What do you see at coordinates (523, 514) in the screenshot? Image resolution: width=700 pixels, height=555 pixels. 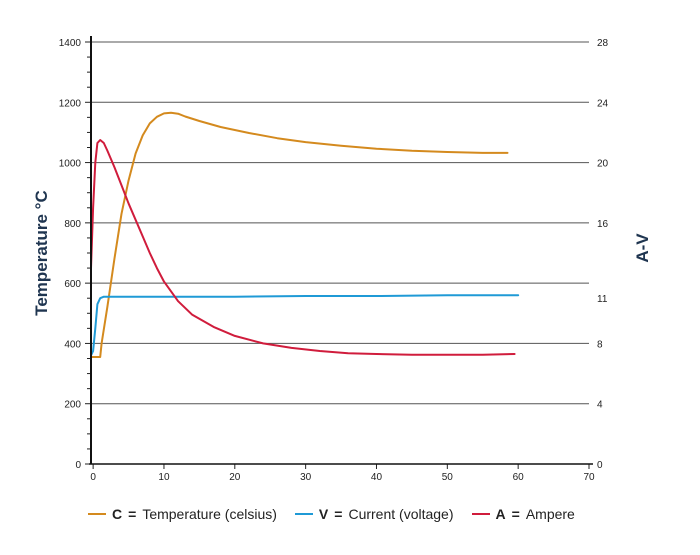 I see `legend-item-ampere: A = Ampere` at bounding box center [523, 514].